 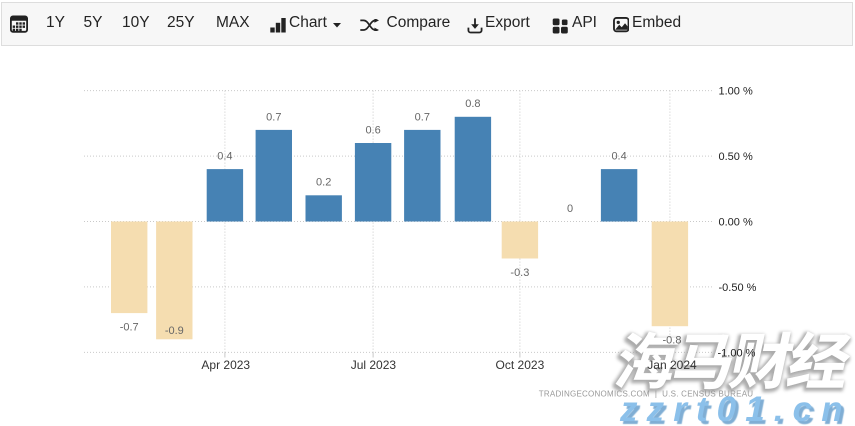 I want to click on svg-text: 0.50 %, so click(x=736, y=157).